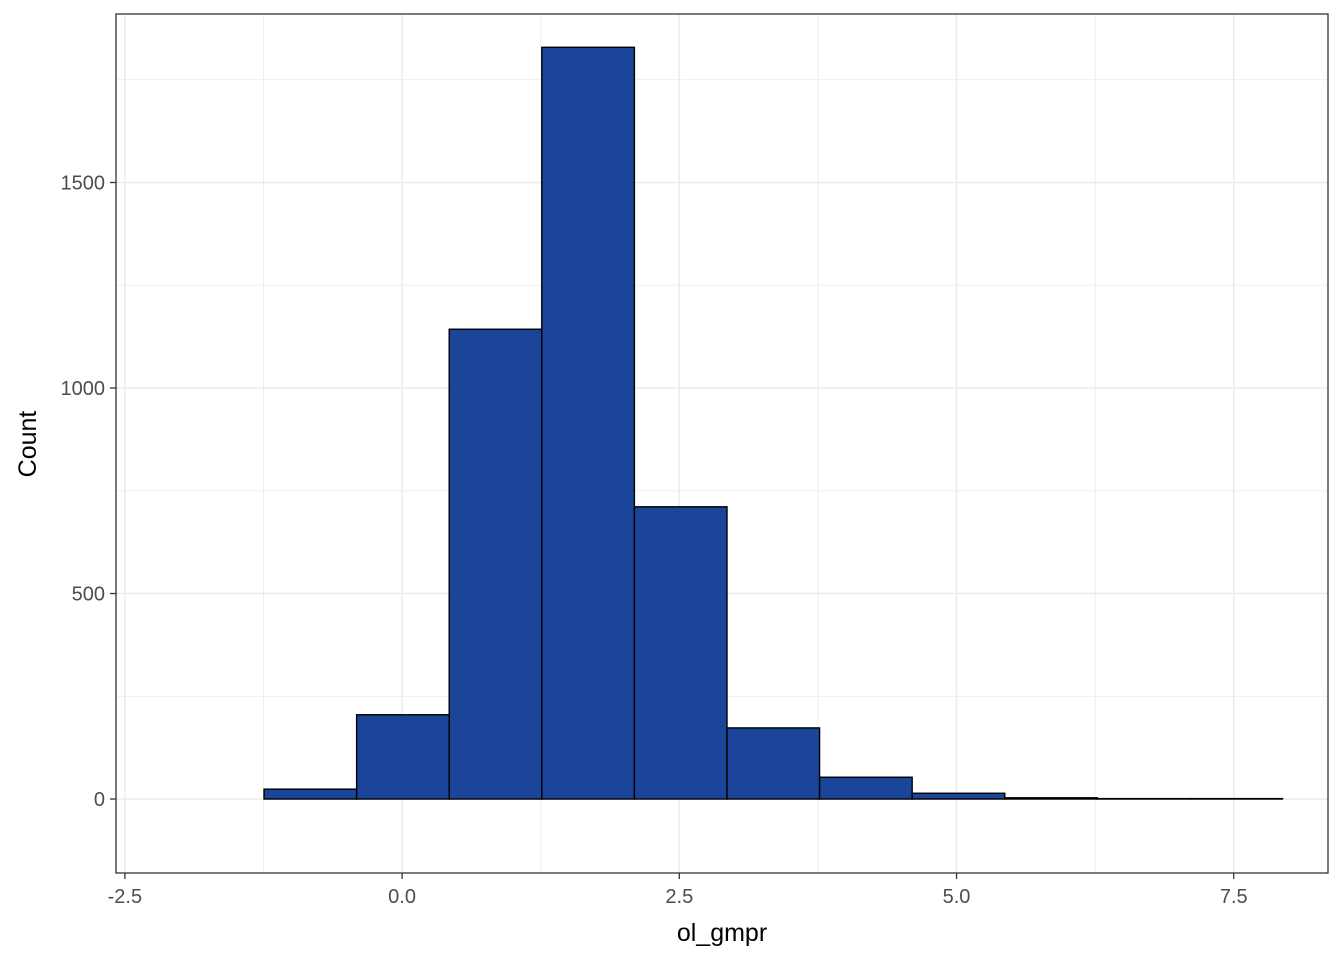 The image size is (1344, 960). What do you see at coordinates (28, 444) in the screenshot?
I see `y-axis-title: Count` at bounding box center [28, 444].